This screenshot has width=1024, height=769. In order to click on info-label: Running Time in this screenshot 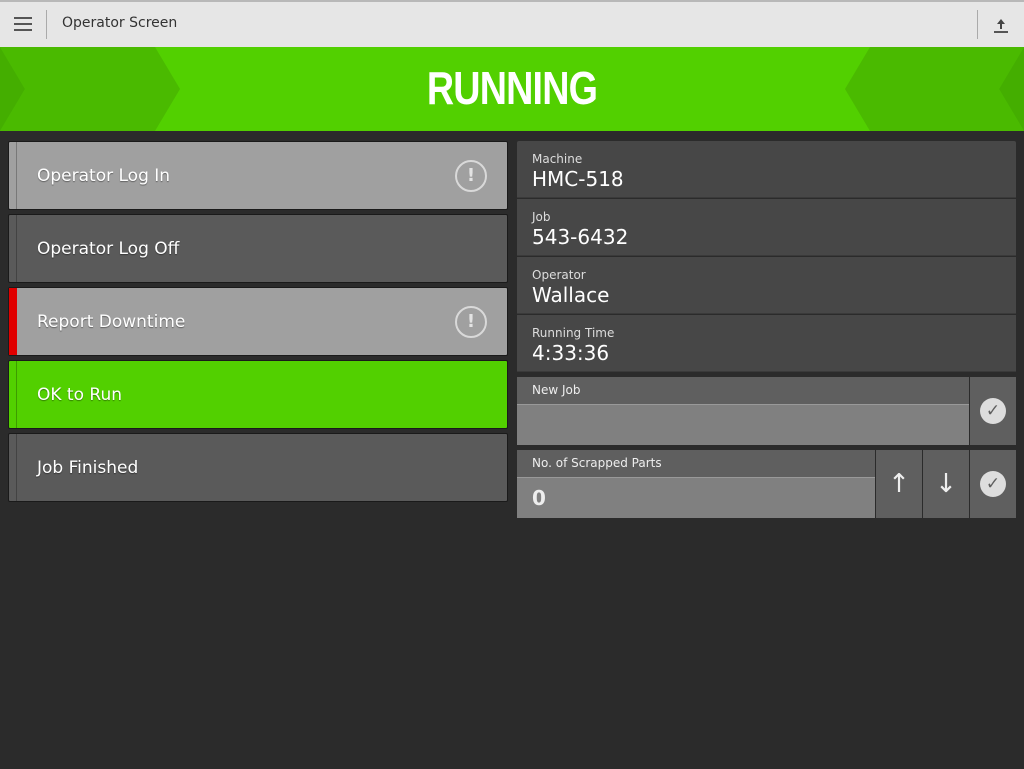, I will do `click(573, 333)`.